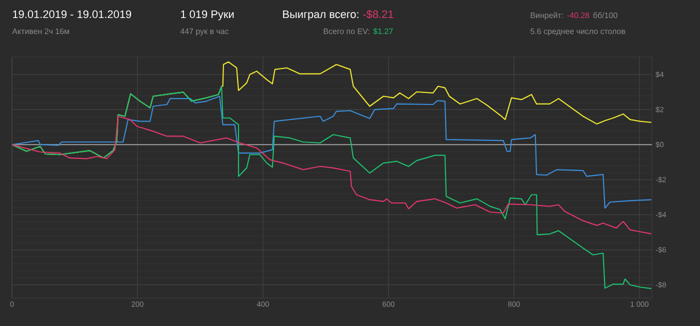 The width and height of the screenshot is (700, 326). I want to click on text: -$8.21, so click(378, 14).